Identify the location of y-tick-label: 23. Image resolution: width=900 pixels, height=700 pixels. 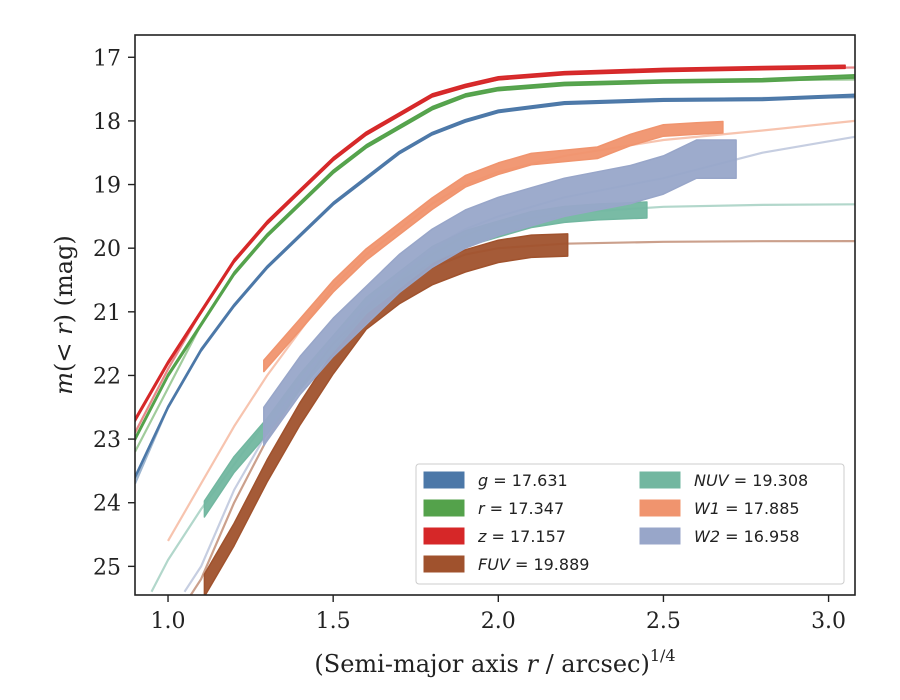
(107, 440).